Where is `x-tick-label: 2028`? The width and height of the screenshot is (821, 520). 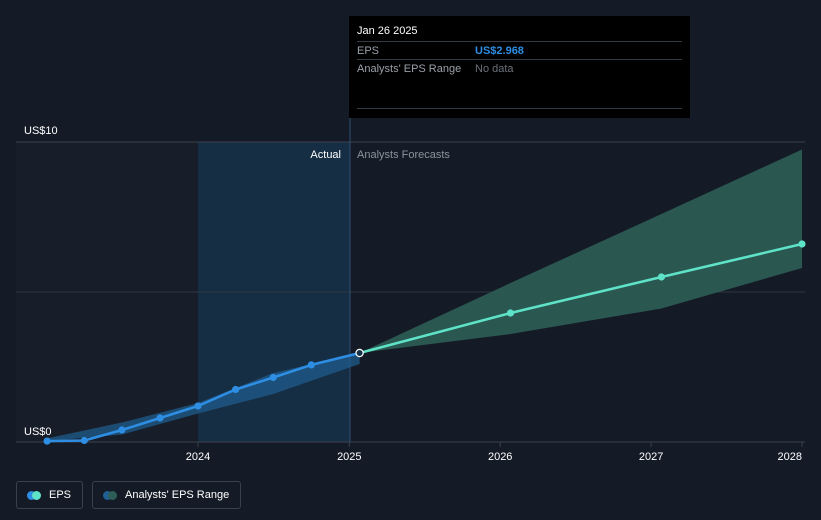
x-tick-label: 2028 is located at coordinates (790, 457).